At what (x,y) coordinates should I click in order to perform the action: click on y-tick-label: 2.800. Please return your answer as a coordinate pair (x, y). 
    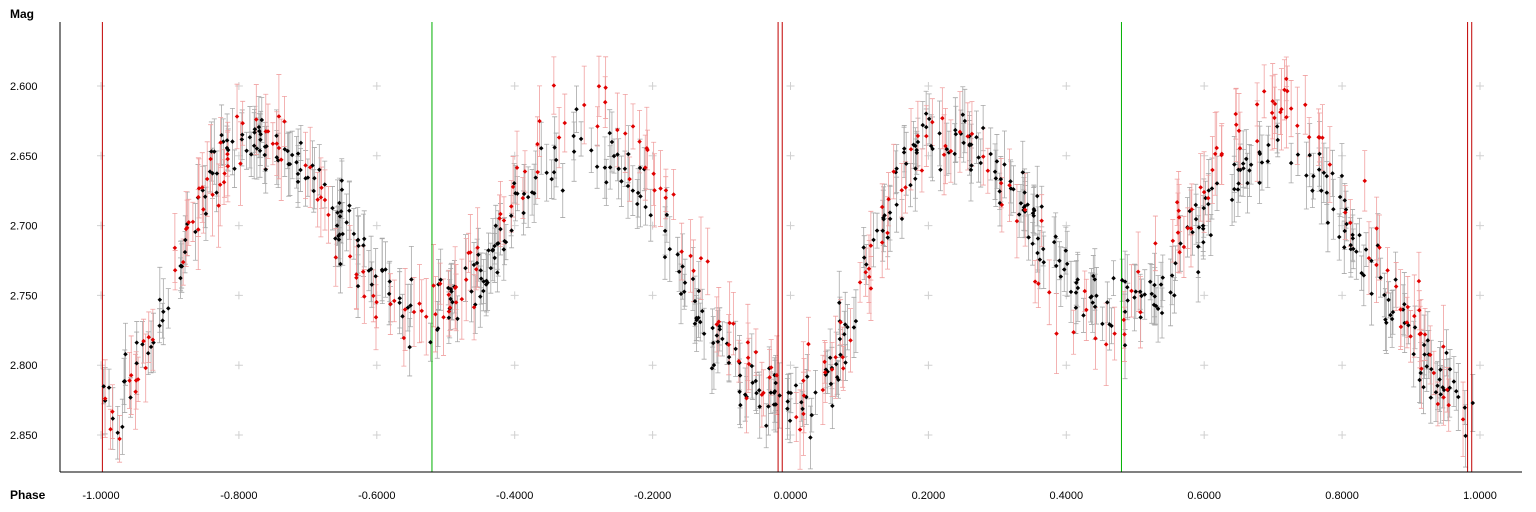
    Looking at the image, I should click on (24, 366).